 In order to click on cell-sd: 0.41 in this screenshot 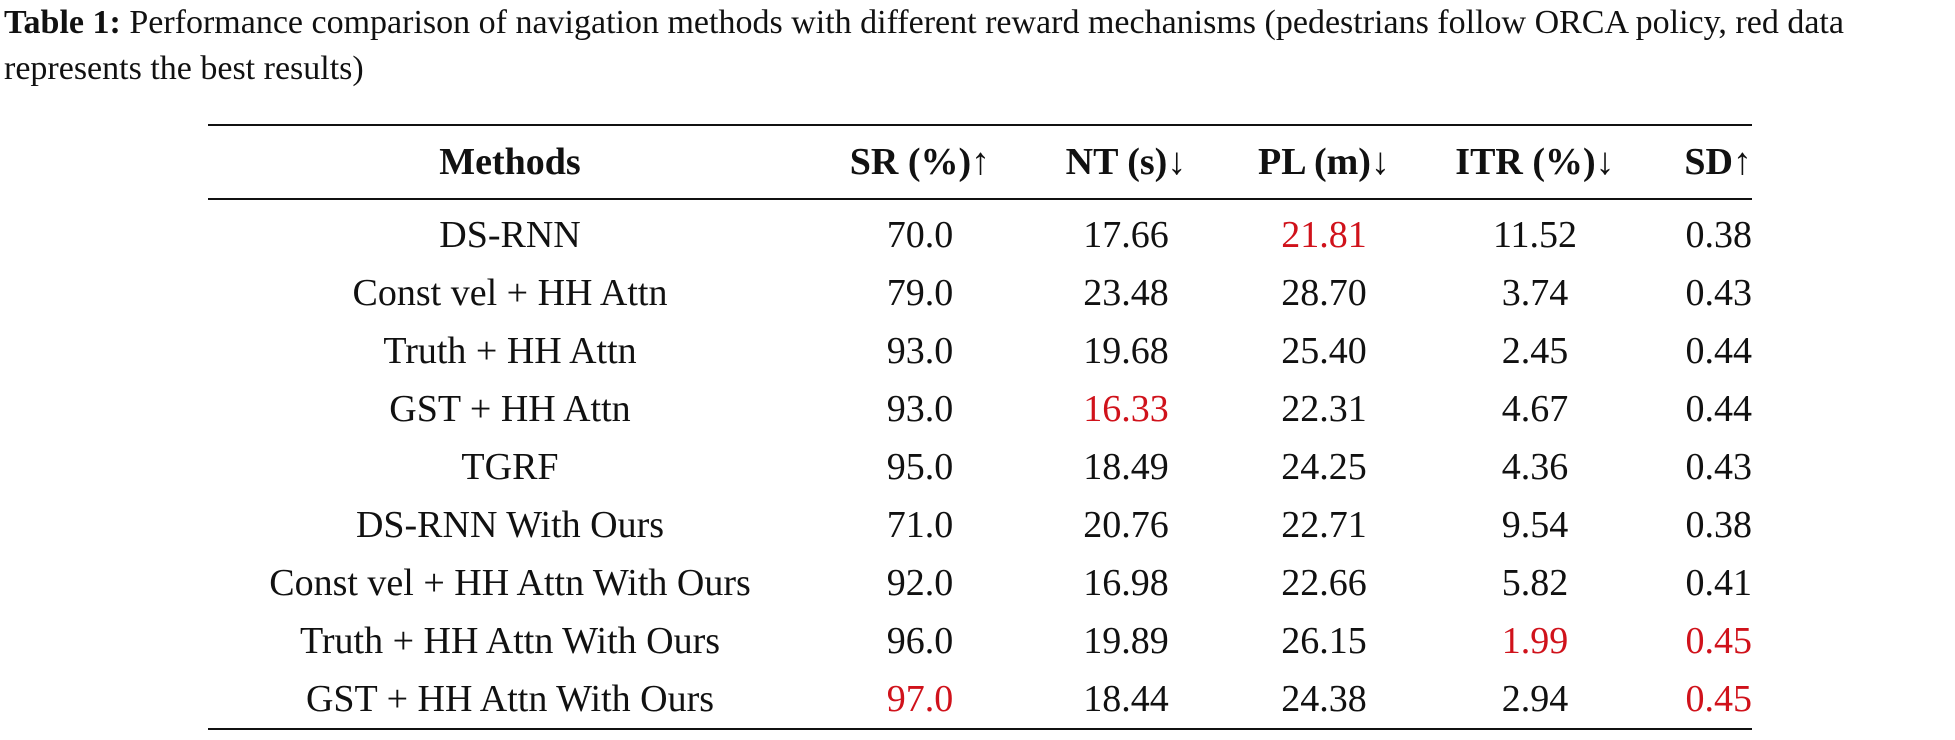, I will do `click(1719, 583)`.